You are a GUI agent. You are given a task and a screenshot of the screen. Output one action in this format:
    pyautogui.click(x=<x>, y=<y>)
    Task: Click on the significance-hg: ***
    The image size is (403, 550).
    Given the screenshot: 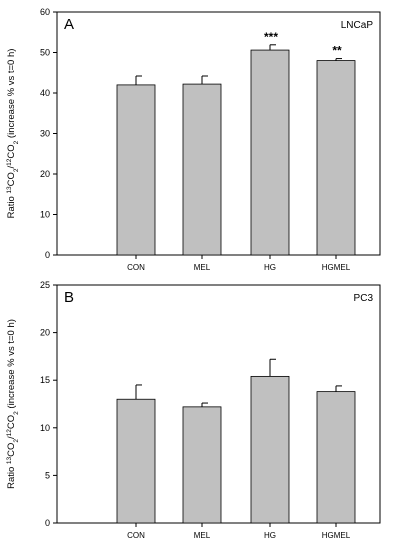 What is the action you would take?
    pyautogui.click(x=271, y=37)
    